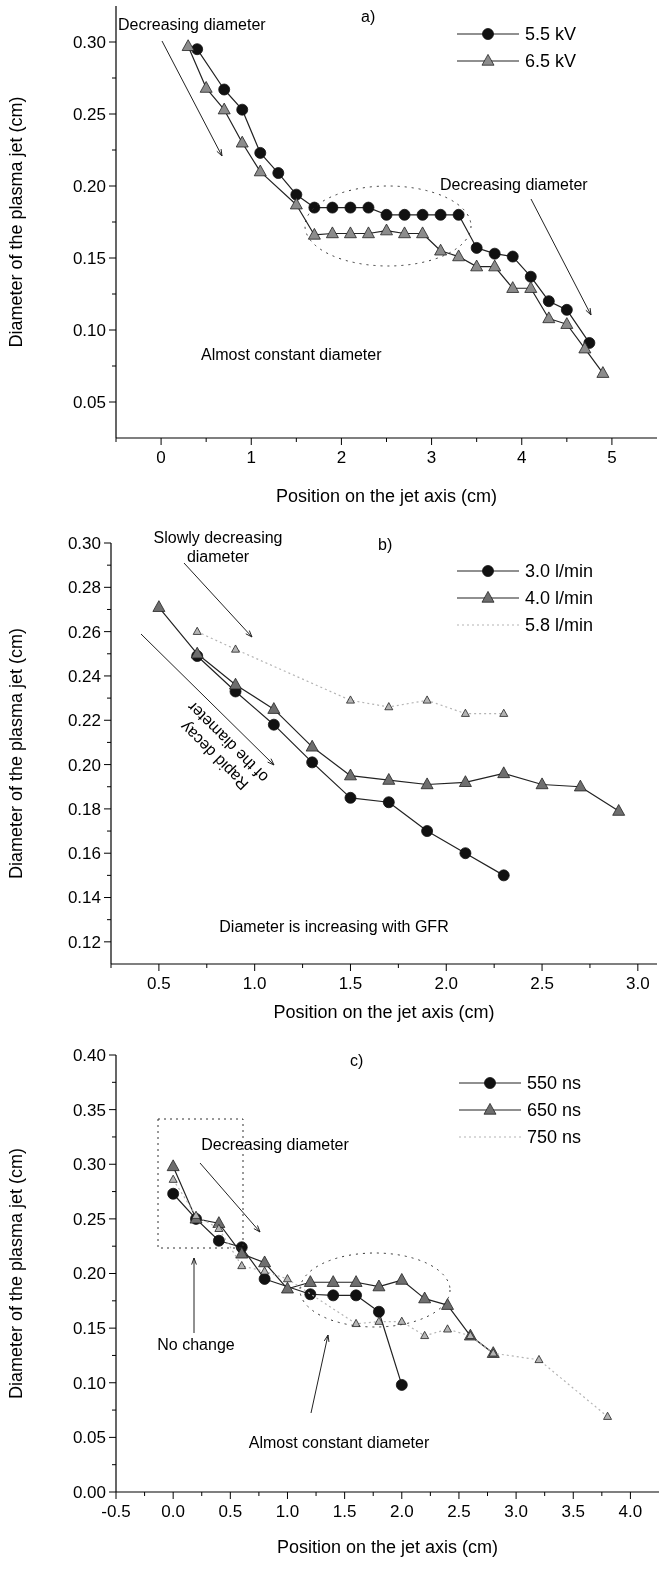 This screenshot has width=662, height=1569. I want to click on x-tick-label: 4, so click(522, 457).